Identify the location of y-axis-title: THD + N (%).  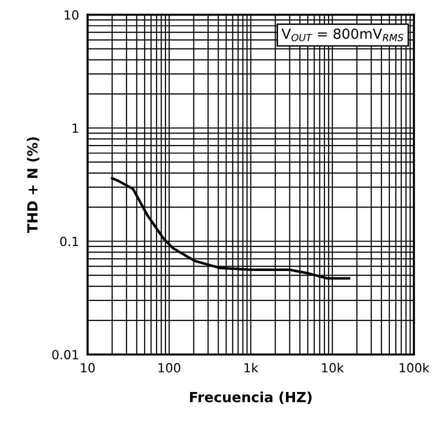
(33, 185).